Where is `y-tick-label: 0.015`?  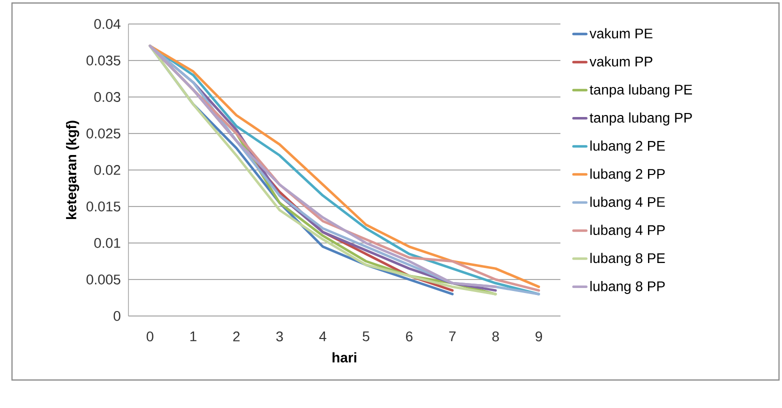
y-tick-label: 0.015 is located at coordinates (103, 207).